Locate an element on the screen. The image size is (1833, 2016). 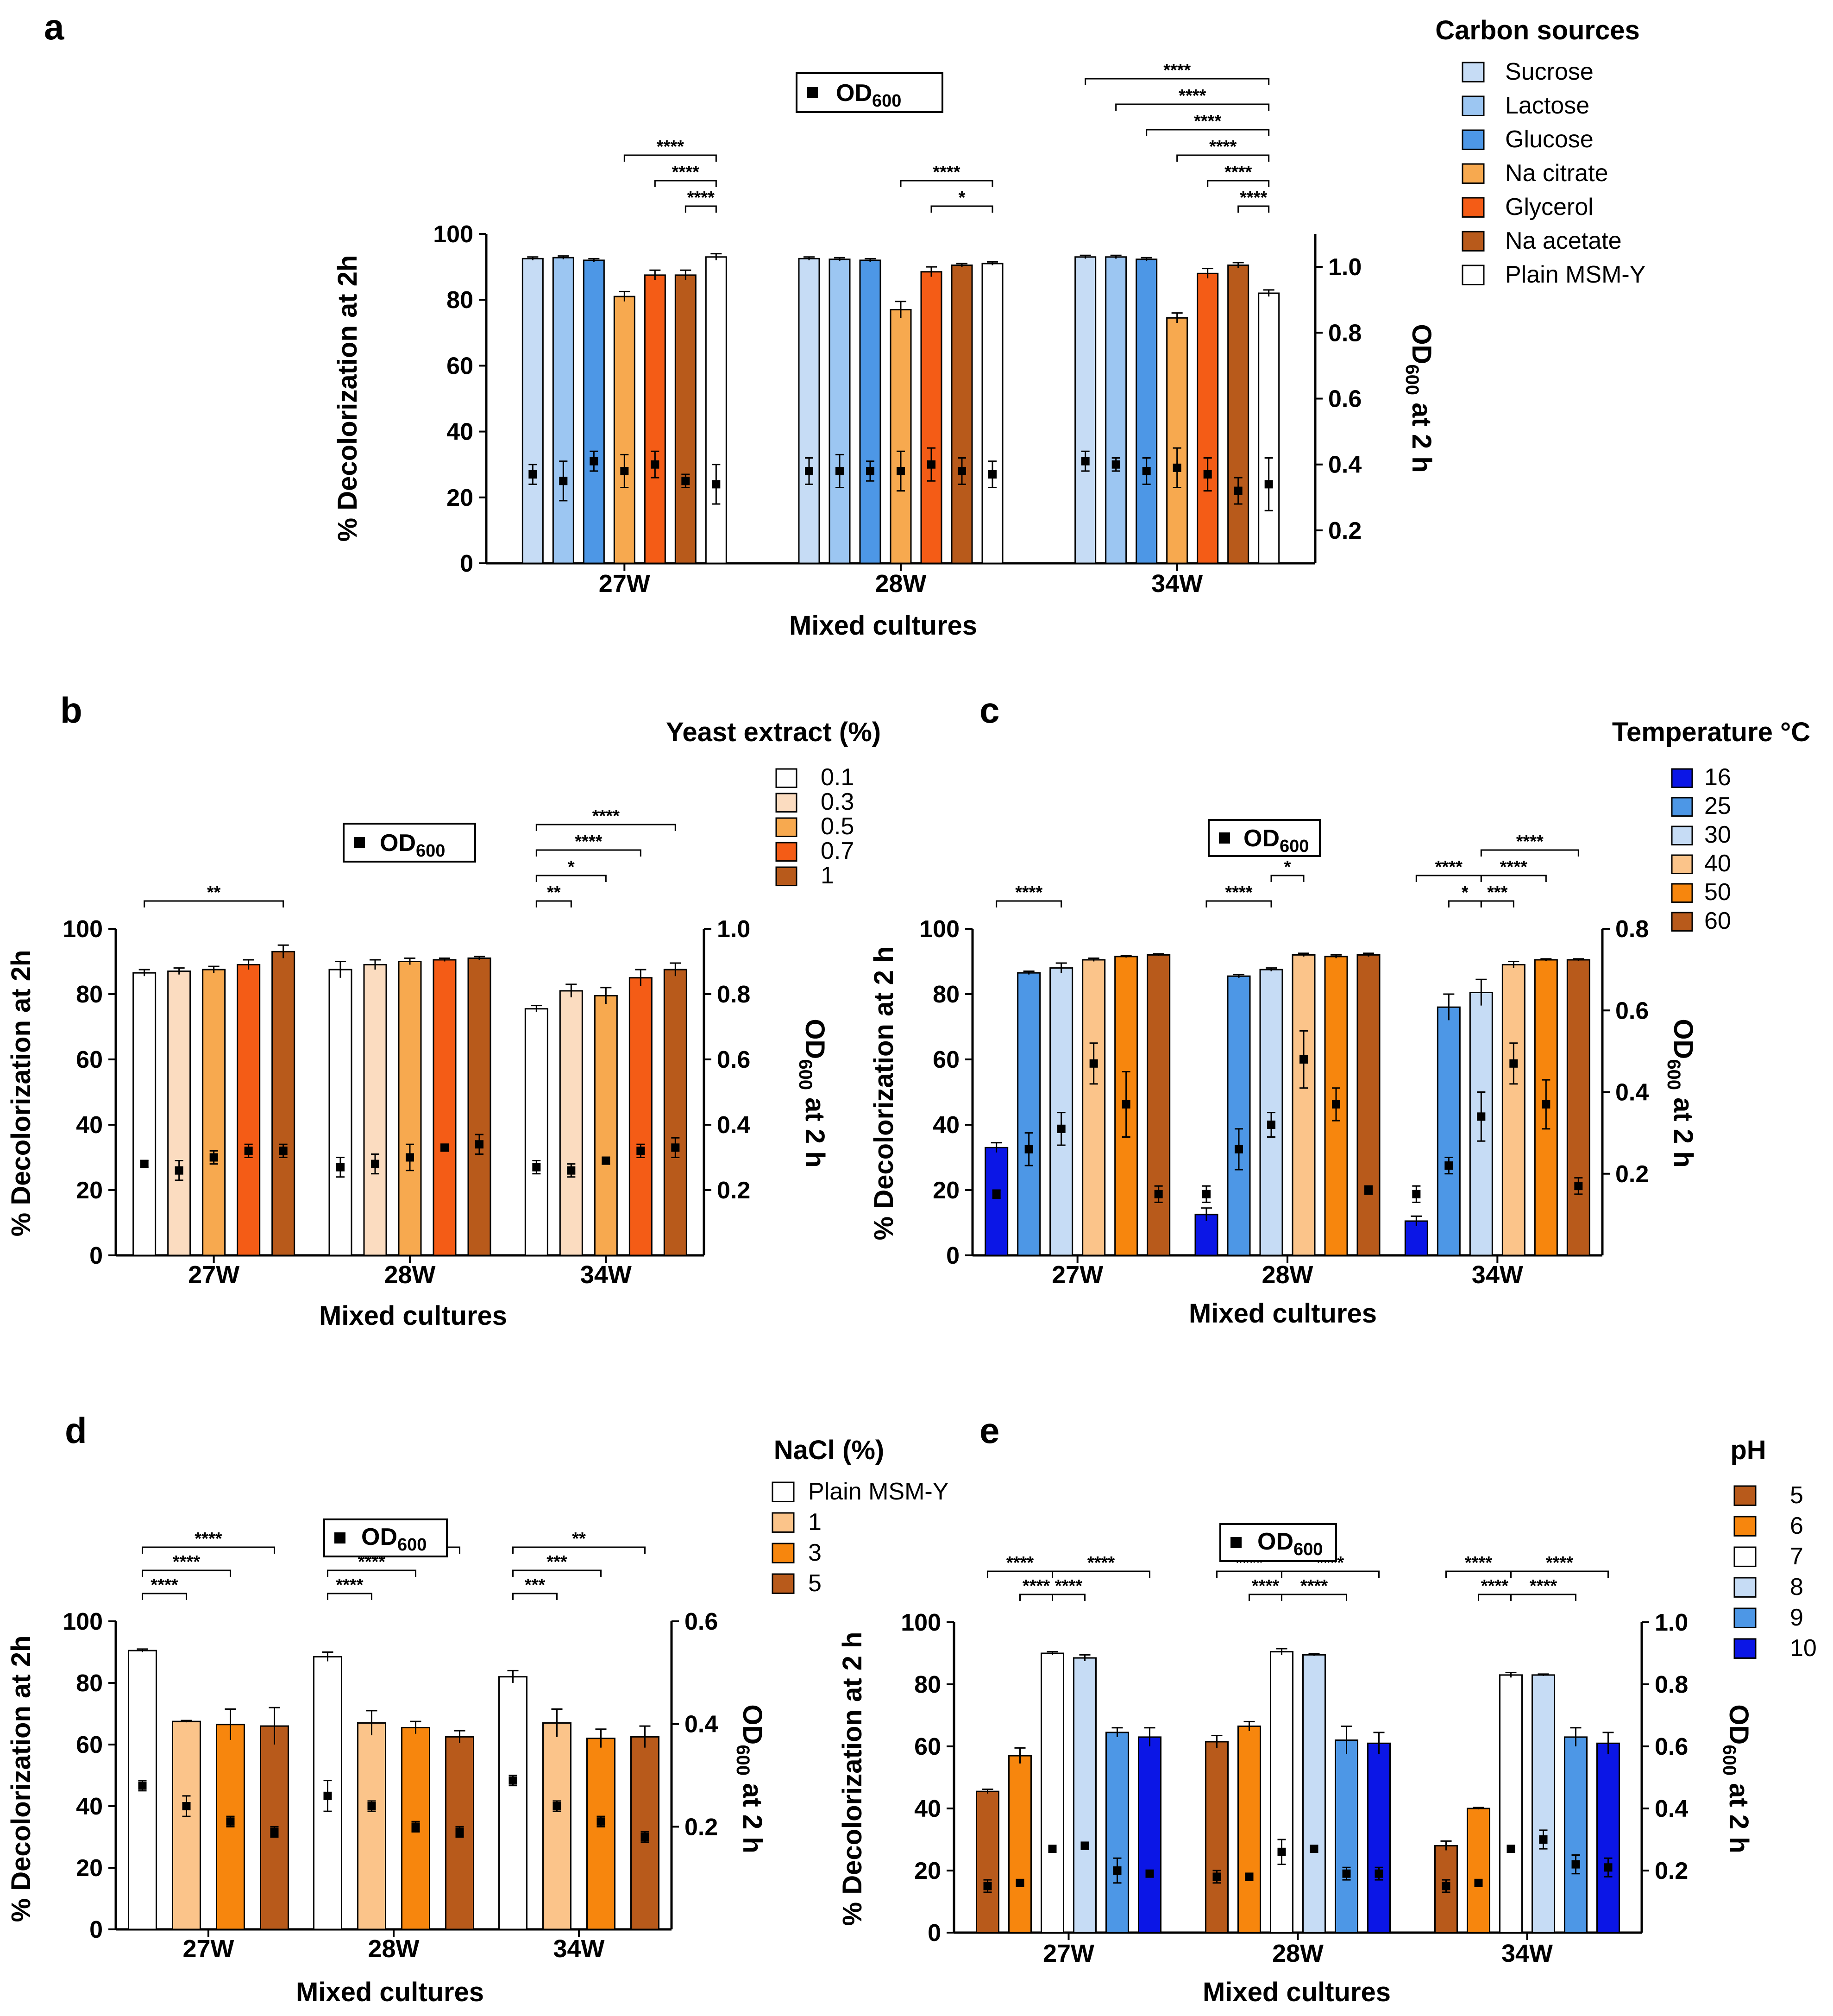
y-tick-label: 40 is located at coordinates (928, 1809).